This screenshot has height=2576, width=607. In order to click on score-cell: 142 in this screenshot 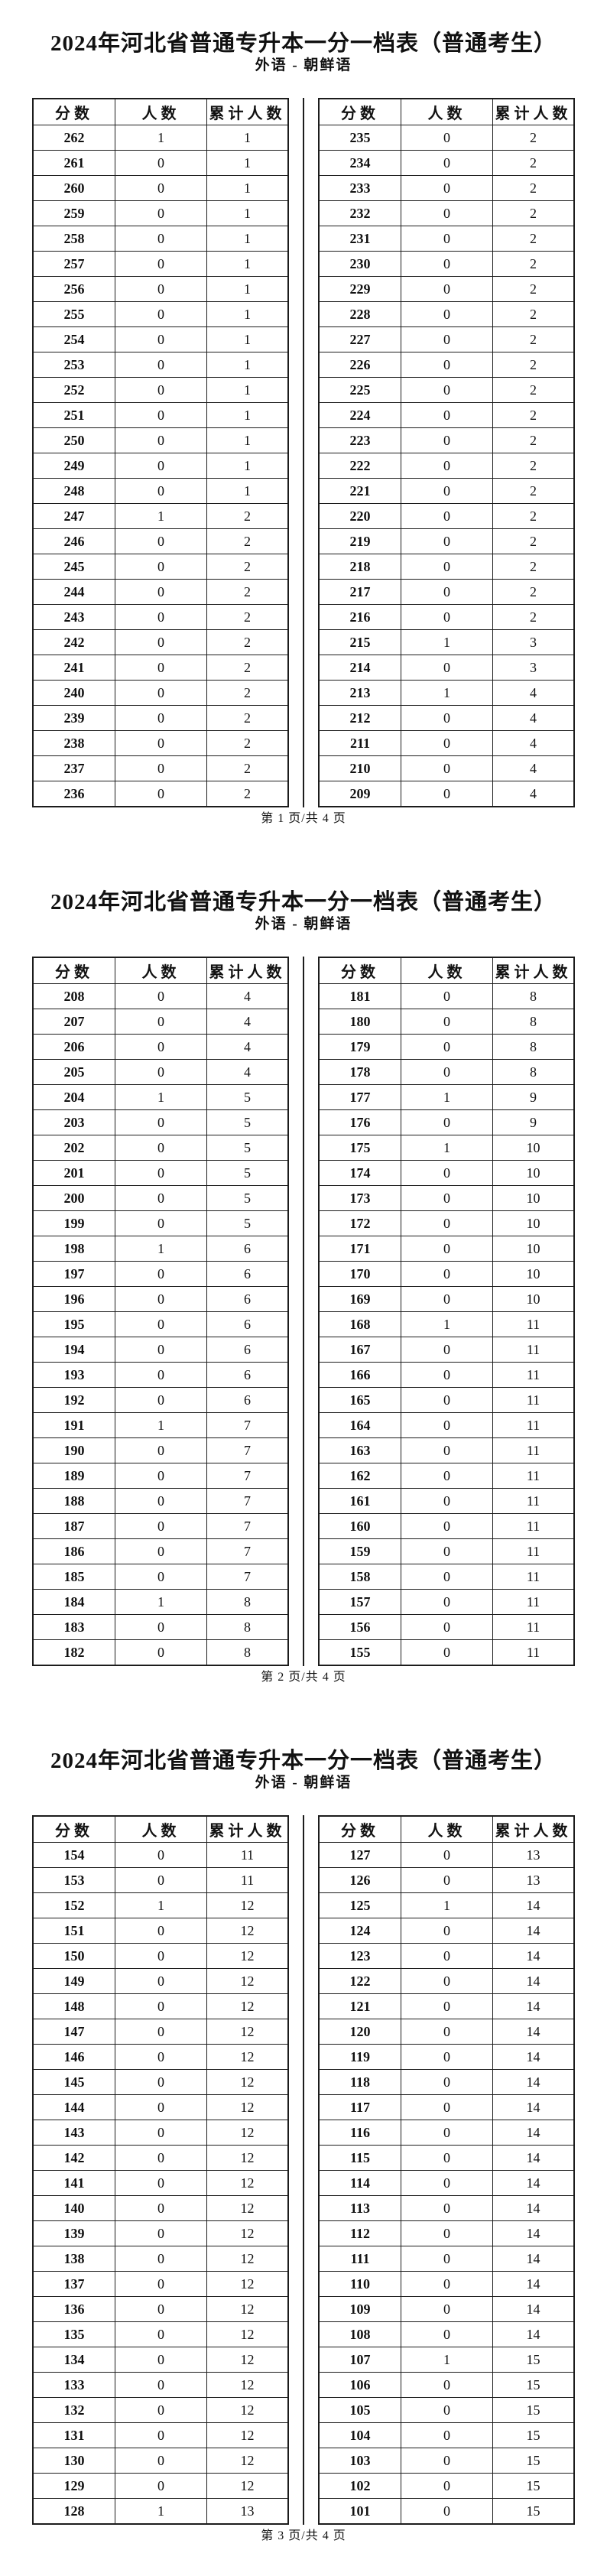, I will do `click(73, 2158)`.